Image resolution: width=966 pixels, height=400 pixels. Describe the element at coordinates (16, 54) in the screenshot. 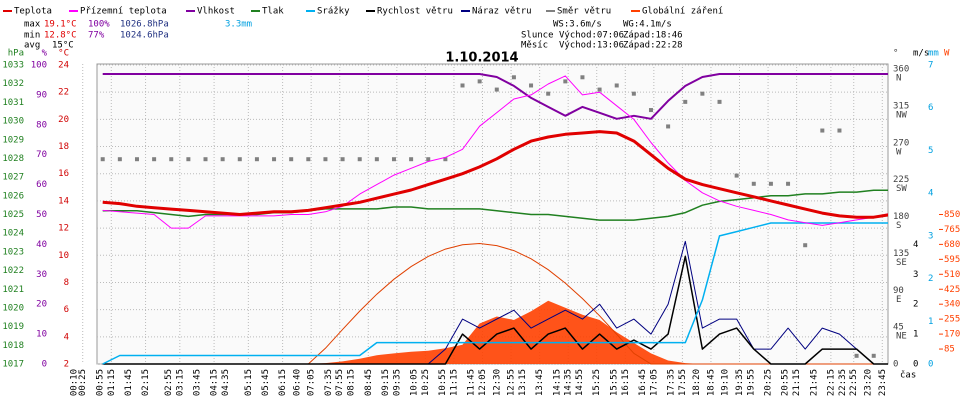

I see `axis-unit: hPa` at that location.